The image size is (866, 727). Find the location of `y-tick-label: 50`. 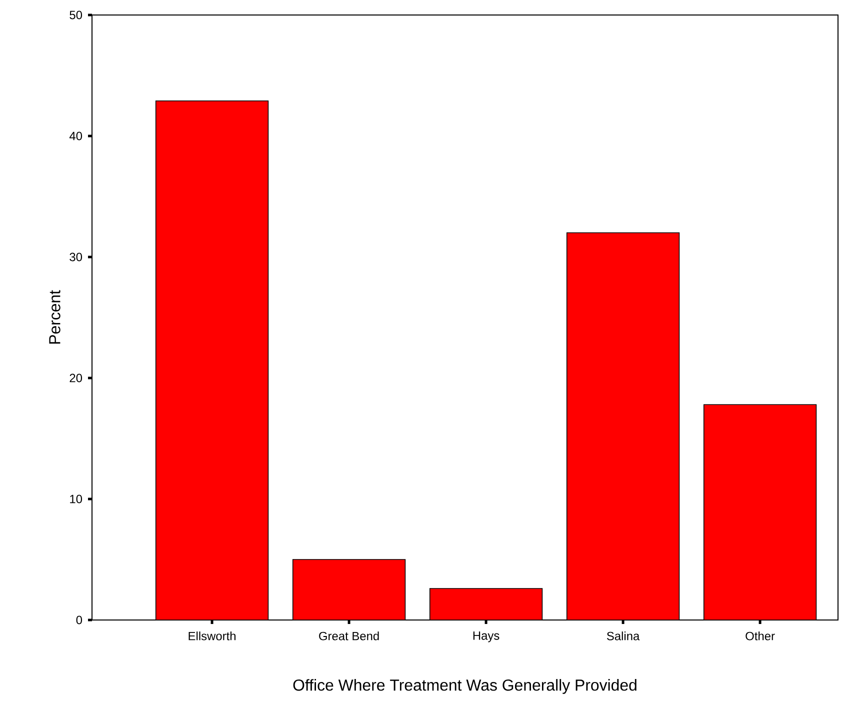

y-tick-label: 50 is located at coordinates (76, 15).